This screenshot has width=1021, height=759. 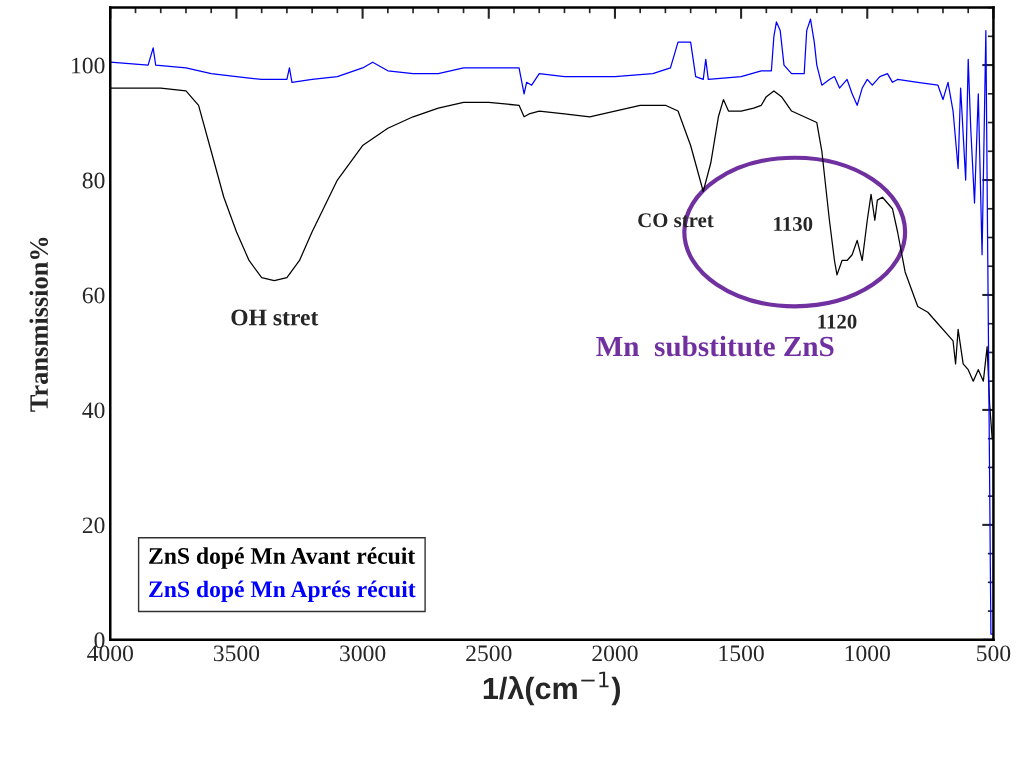 What do you see at coordinates (837, 321) in the screenshot?
I see `annotation: 1120` at bounding box center [837, 321].